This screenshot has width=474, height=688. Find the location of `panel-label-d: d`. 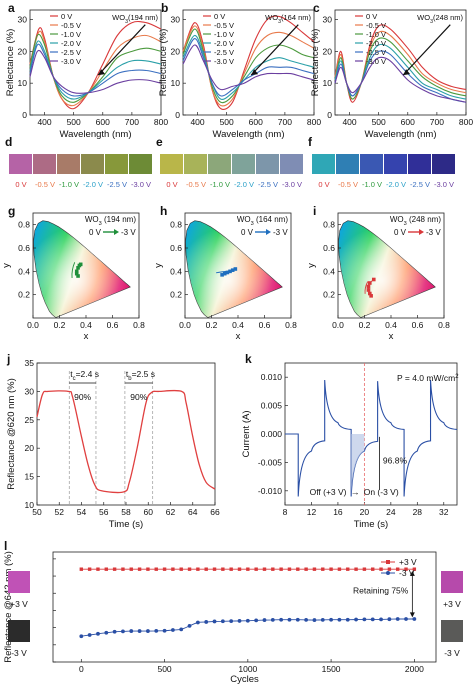

panel-label-d: d is located at coordinates (8, 142).